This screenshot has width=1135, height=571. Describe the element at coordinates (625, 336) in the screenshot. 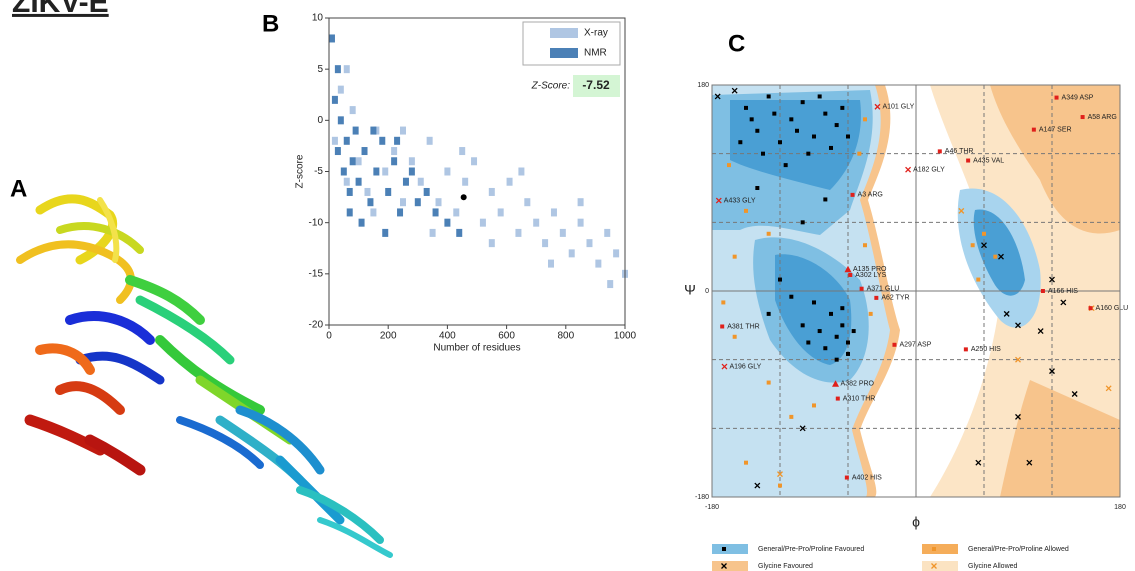

I see `x-tick-label: 1000` at that location.